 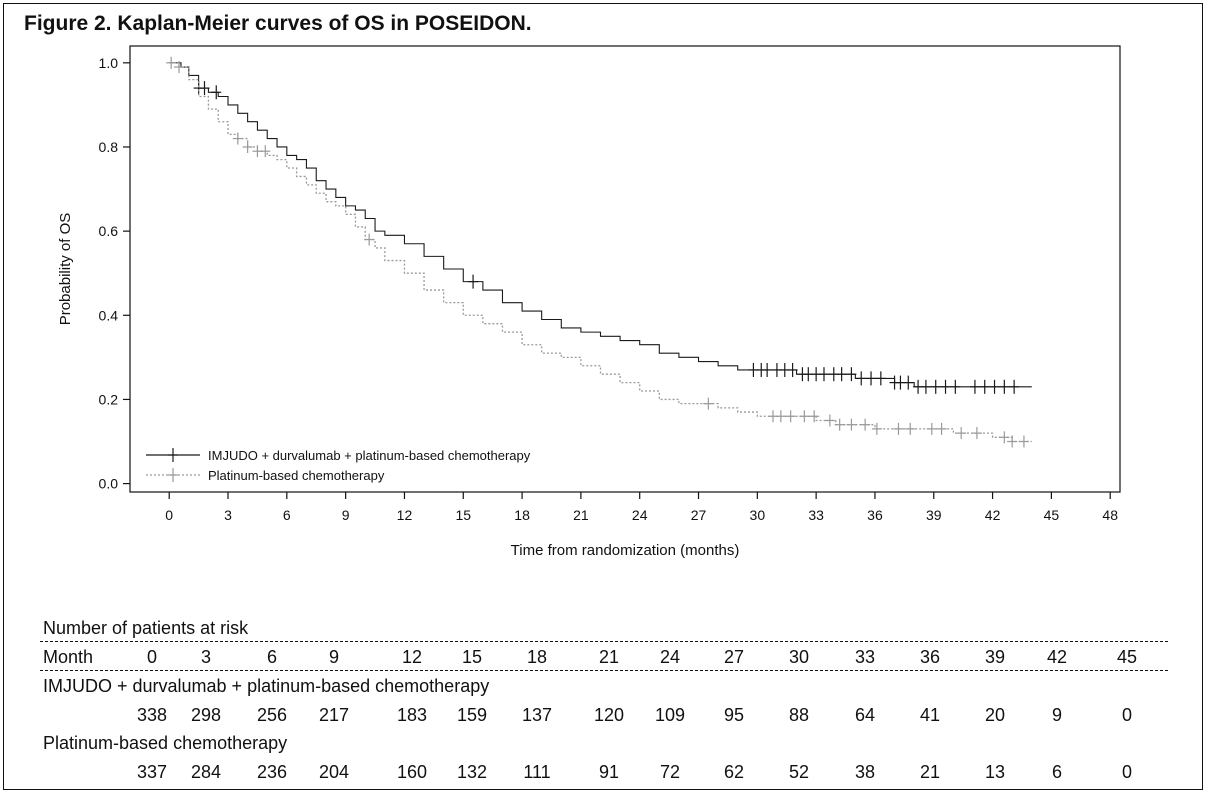 What do you see at coordinates (65, 269) in the screenshot?
I see `y-axis-label: Probability of OS` at bounding box center [65, 269].